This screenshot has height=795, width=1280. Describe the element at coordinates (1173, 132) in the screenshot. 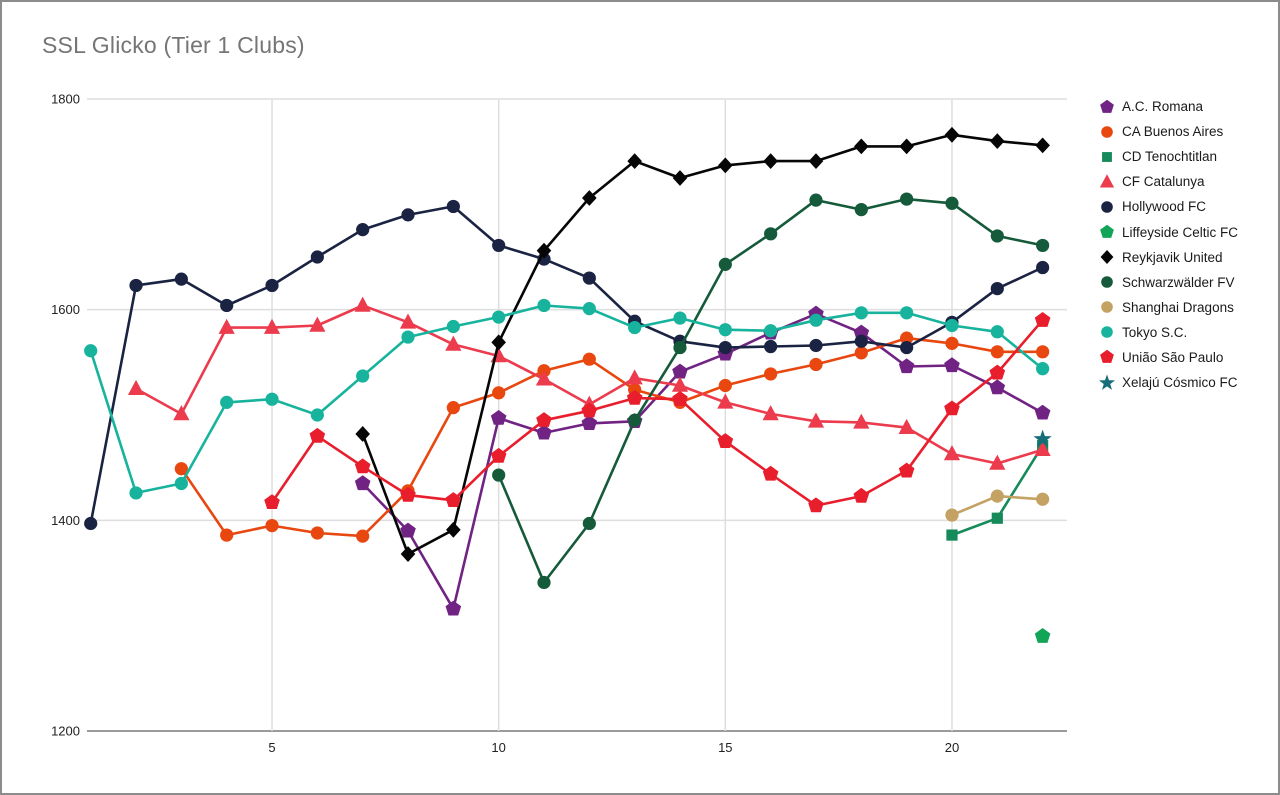

I see `legend-label: CA Buenos Aires` at that location.